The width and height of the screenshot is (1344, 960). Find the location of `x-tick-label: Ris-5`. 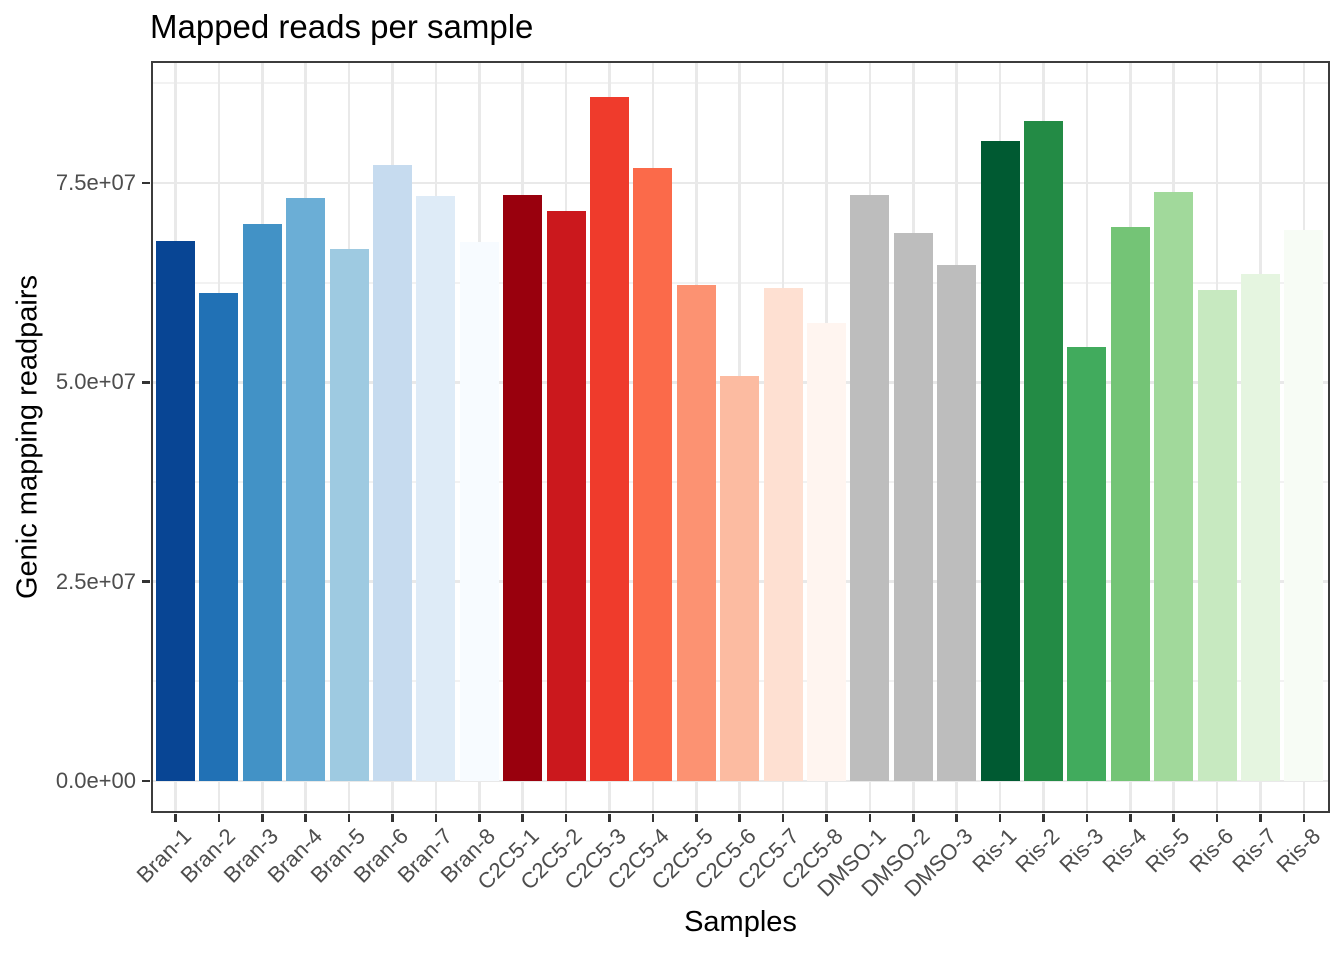

x-tick-label: Ris-5 is located at coordinates (1167, 850).